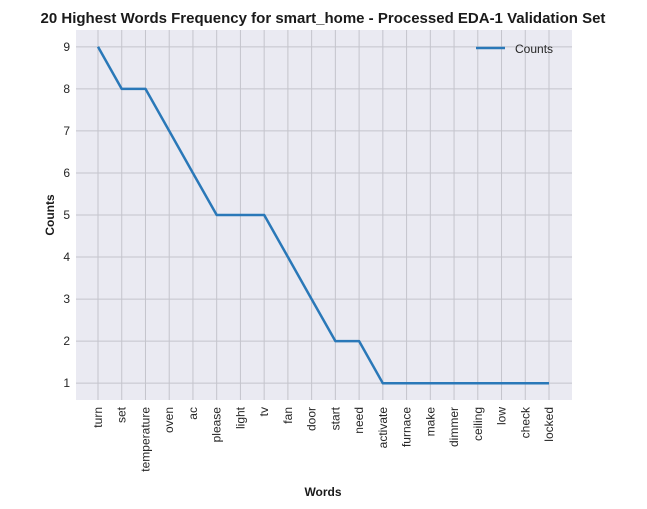 This screenshot has width=647, height=509. I want to click on y-axis-label: Counts, so click(50, 215).